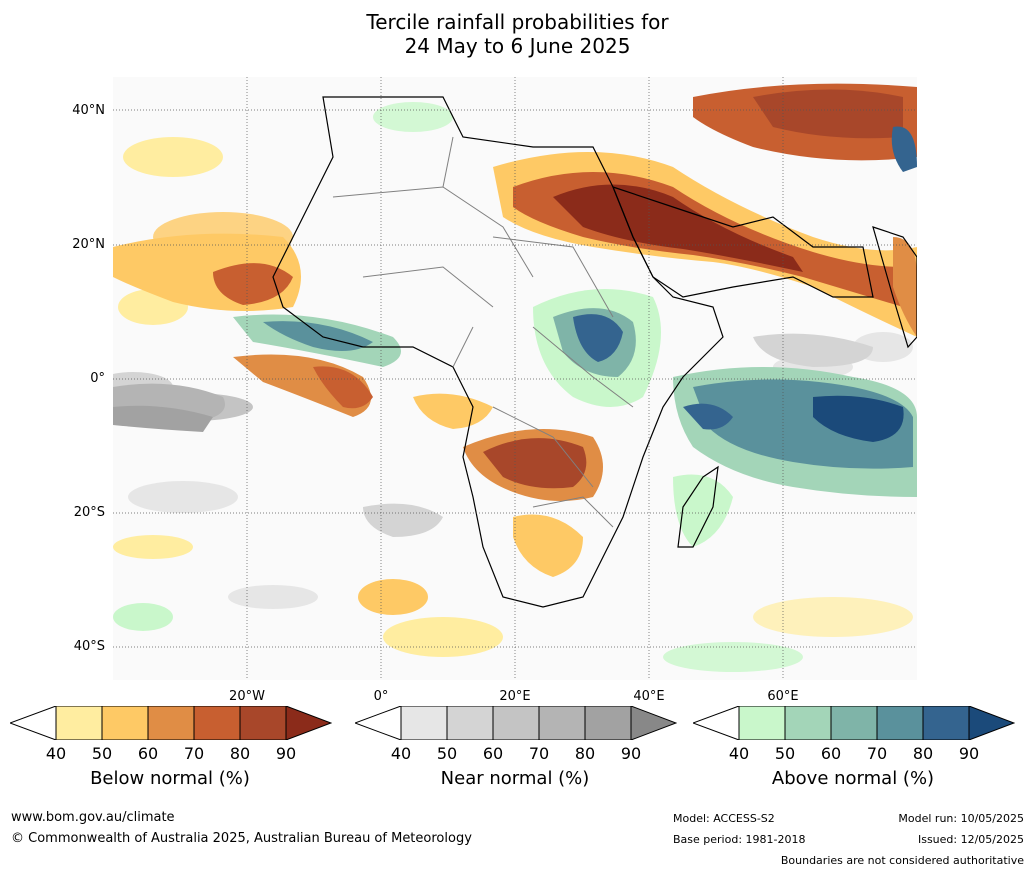 The width and height of the screenshot is (1035, 873). What do you see at coordinates (515, 696) in the screenshot?
I see `lon-label-20e: 20°E` at bounding box center [515, 696].